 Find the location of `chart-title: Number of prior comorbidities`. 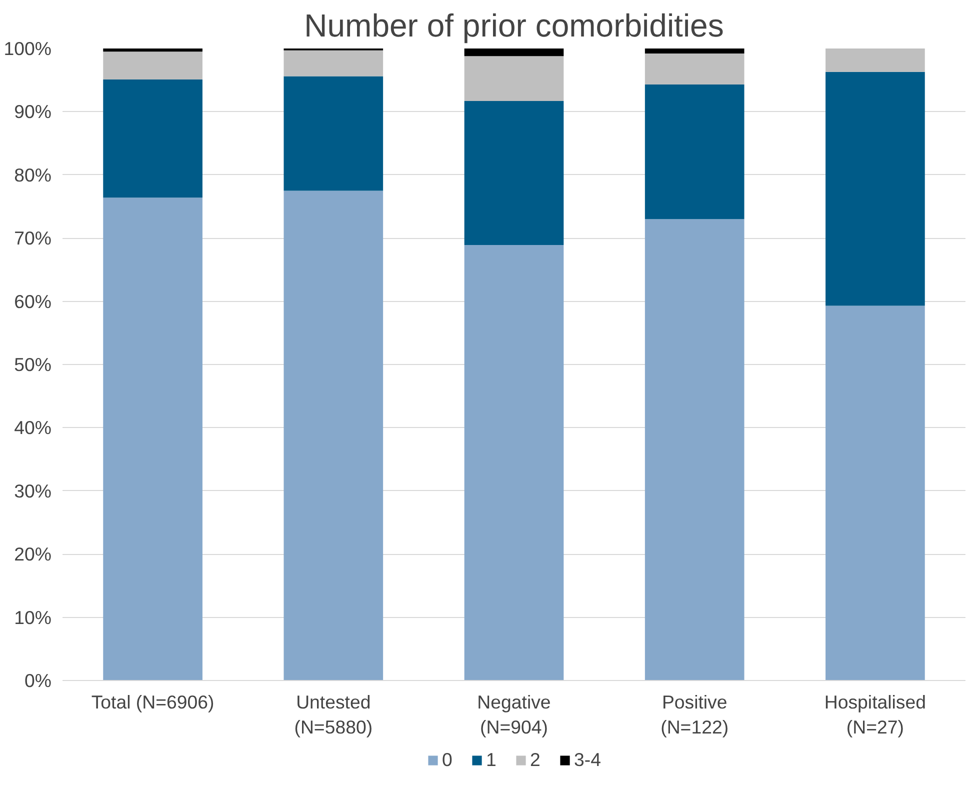

chart-title: Number of prior comorbidities is located at coordinates (514, 26).